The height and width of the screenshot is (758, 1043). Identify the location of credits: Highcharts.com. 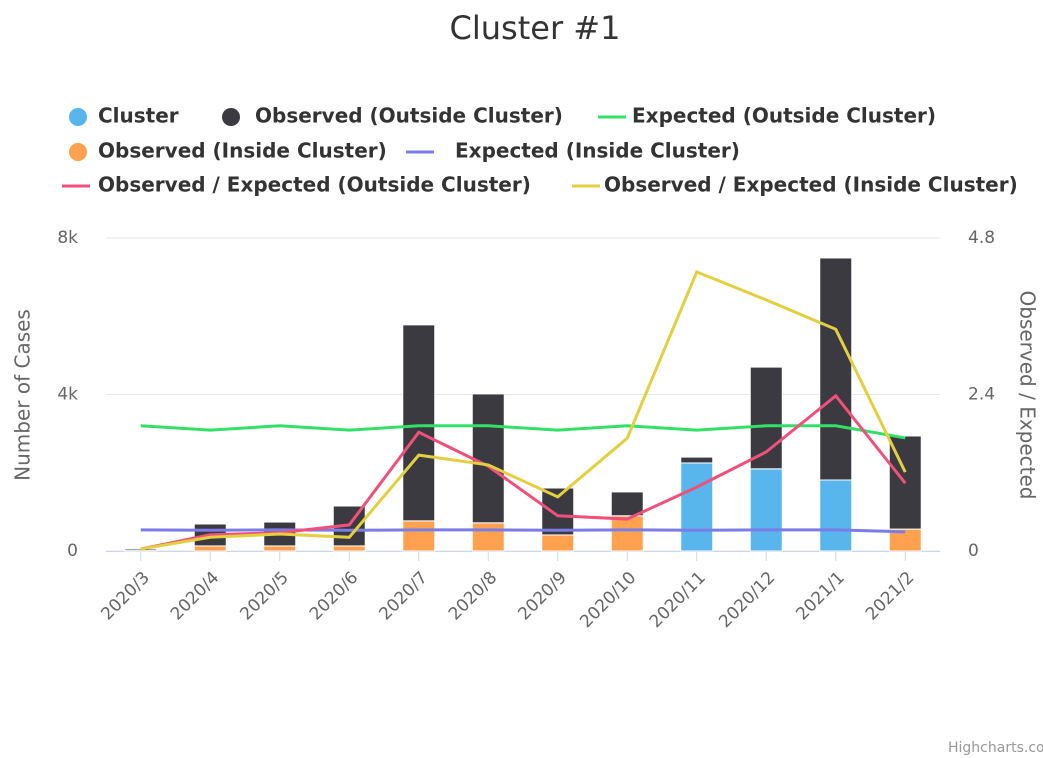
(995, 748).